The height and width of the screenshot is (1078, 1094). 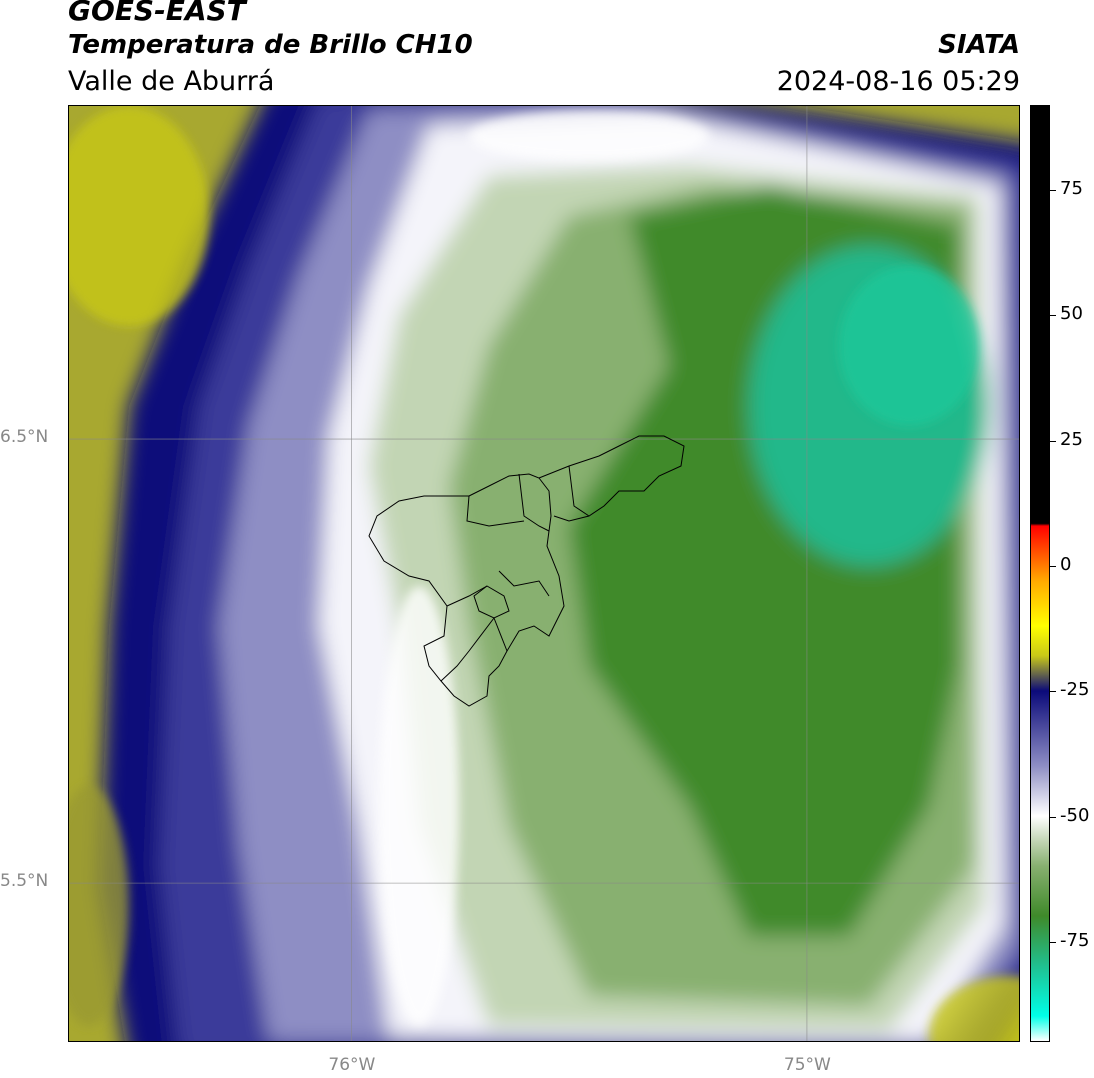 What do you see at coordinates (1075, 690) in the screenshot?
I see `colorbar-tick-label: -25` at bounding box center [1075, 690].